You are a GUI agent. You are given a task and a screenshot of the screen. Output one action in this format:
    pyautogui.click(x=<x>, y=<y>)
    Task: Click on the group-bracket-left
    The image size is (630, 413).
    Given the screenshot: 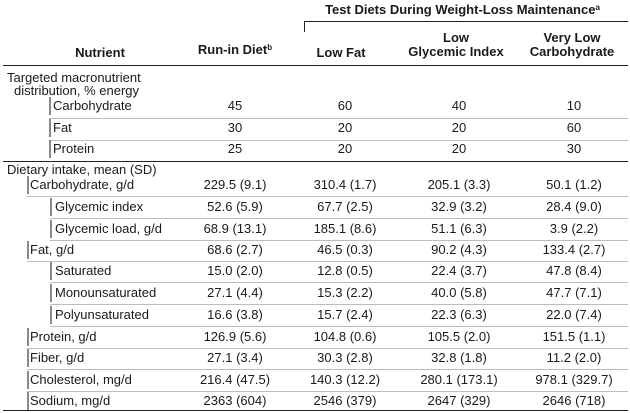 What is the action you would take?
    pyautogui.click(x=304, y=26)
    